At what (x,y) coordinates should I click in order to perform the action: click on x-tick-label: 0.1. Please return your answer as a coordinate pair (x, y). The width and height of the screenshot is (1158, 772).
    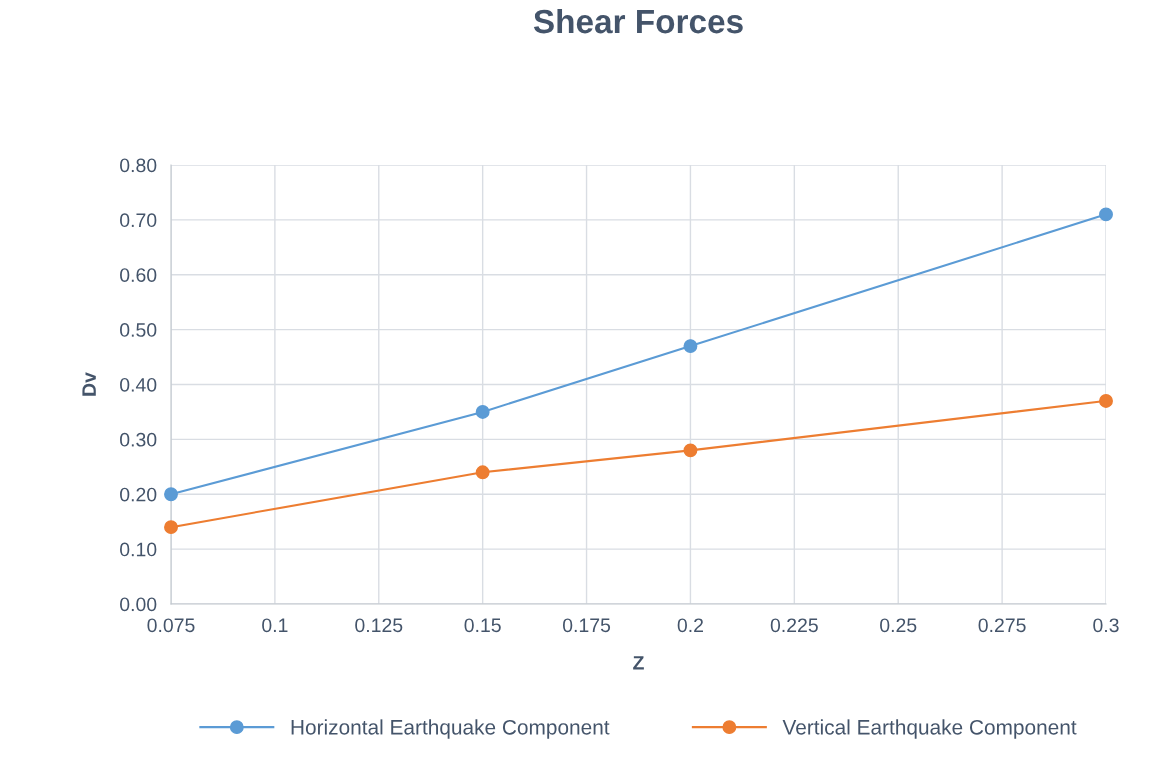
    Looking at the image, I should click on (275, 625).